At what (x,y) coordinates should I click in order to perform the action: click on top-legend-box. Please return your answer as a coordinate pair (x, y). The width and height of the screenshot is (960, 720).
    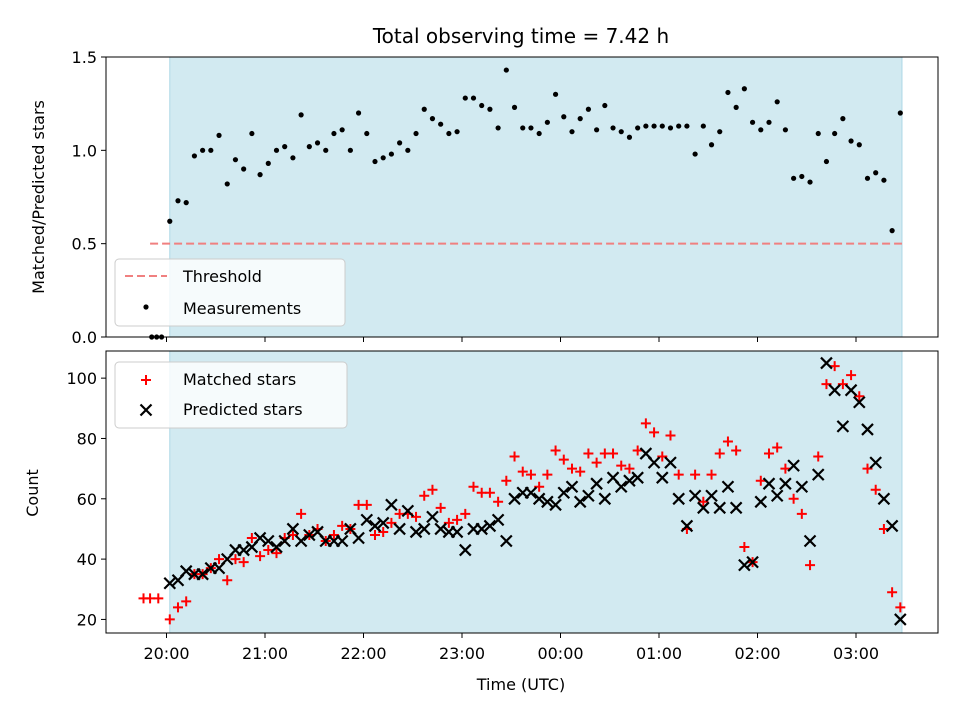
    Looking at the image, I should click on (230, 292).